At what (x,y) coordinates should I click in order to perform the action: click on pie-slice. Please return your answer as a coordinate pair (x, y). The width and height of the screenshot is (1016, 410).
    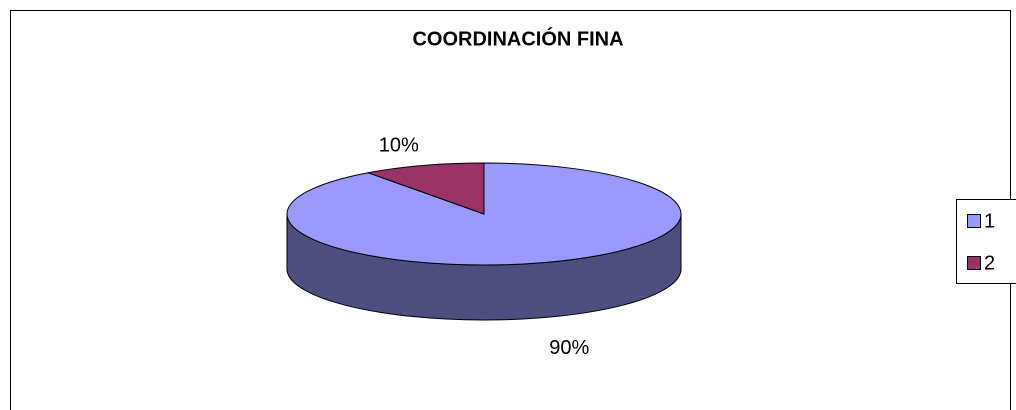
    Looking at the image, I should click on (425, 188).